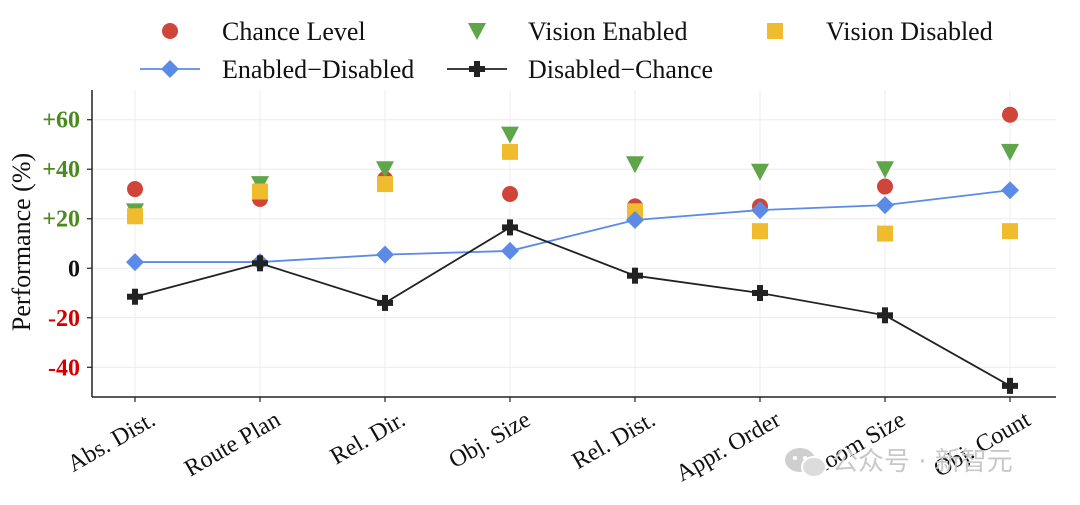 The width and height of the screenshot is (1080, 505). Describe the element at coordinates (61, 220) in the screenshot. I see `y-tick-label: +20` at that location.